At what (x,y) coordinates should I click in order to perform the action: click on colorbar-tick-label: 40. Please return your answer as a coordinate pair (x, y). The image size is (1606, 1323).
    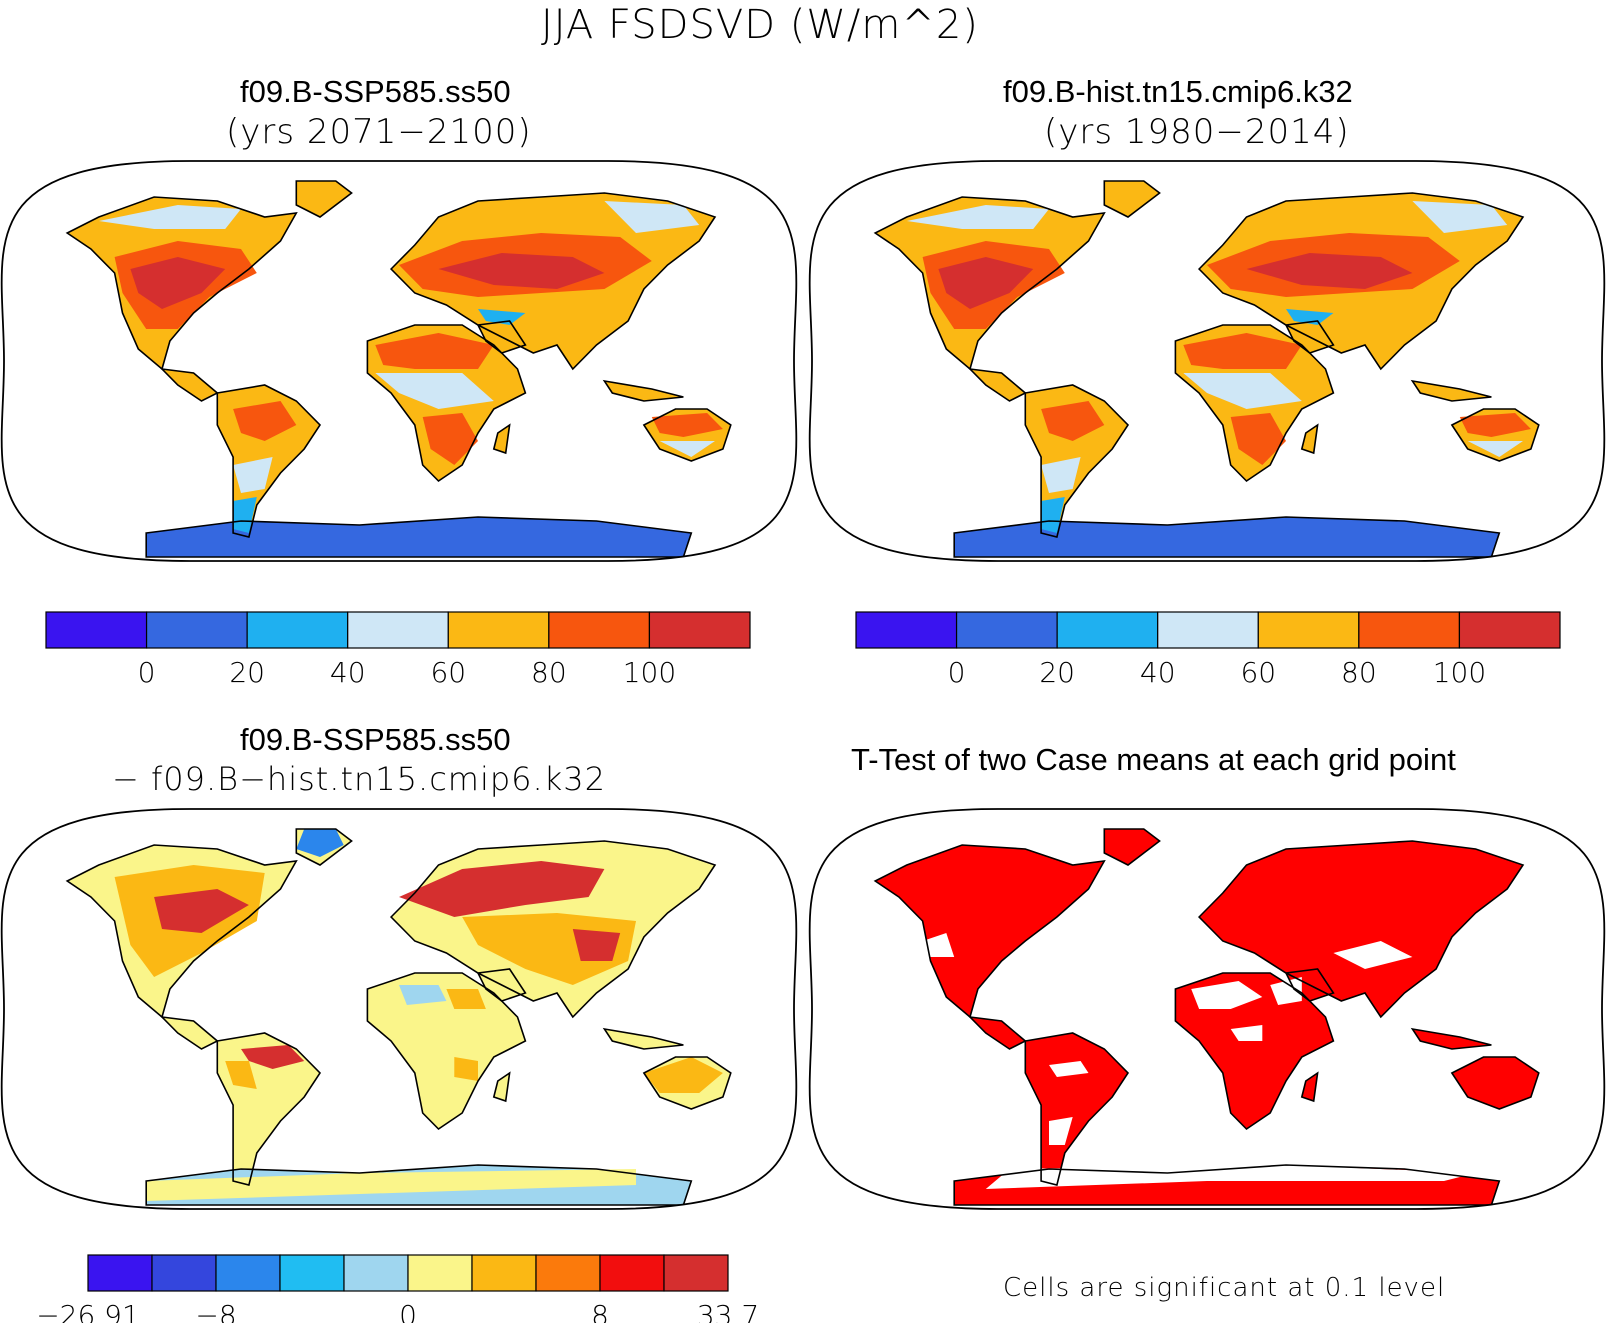
    Looking at the image, I should click on (1158, 672).